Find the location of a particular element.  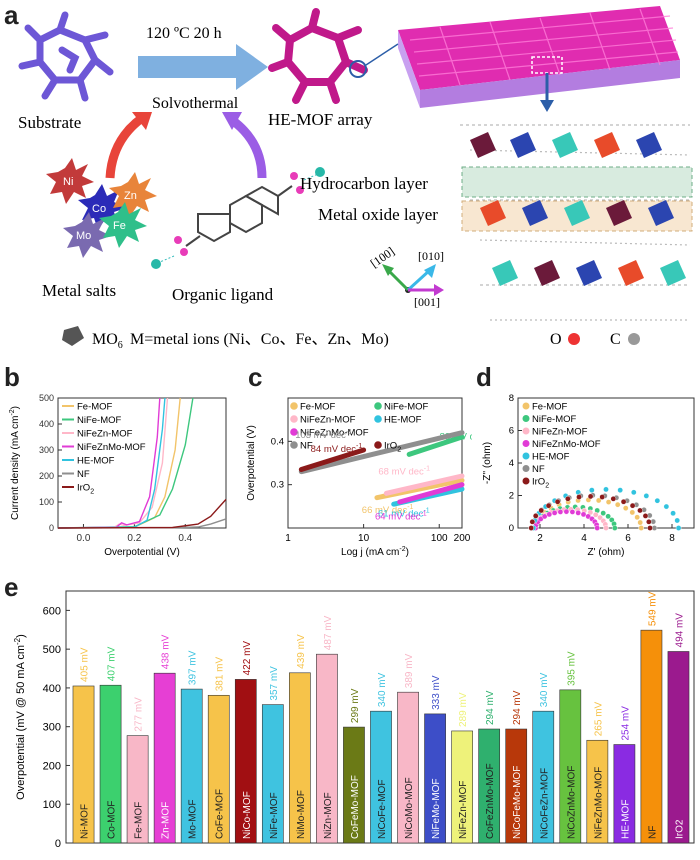

legend-o: O is located at coordinates (556, 339).